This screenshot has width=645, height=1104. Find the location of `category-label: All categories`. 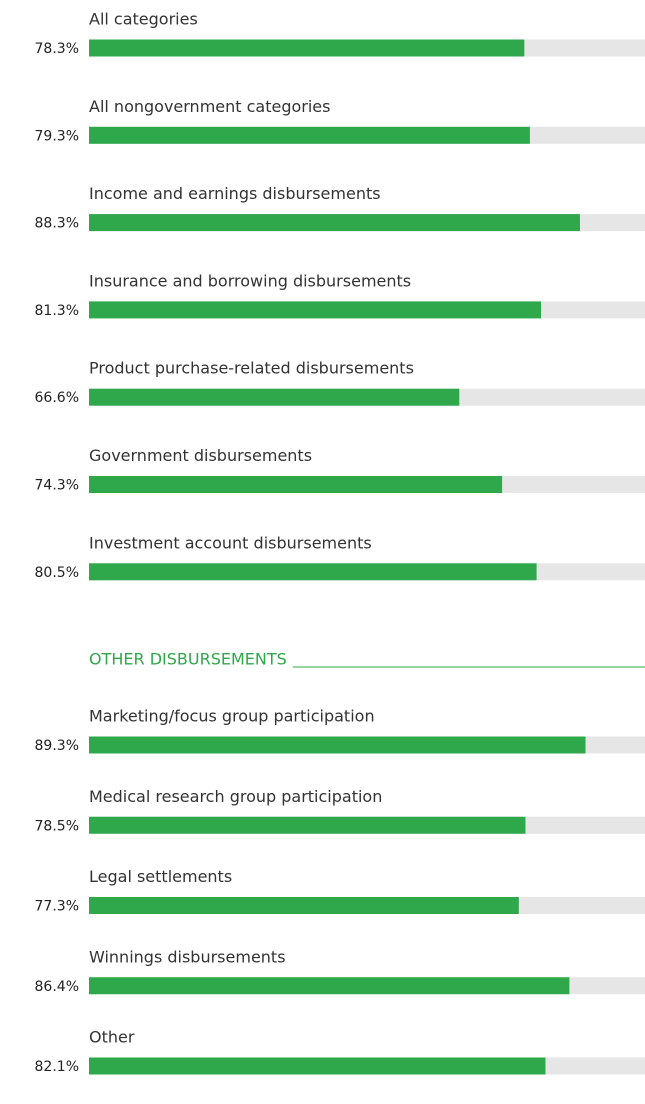

category-label: All categories is located at coordinates (143, 19).